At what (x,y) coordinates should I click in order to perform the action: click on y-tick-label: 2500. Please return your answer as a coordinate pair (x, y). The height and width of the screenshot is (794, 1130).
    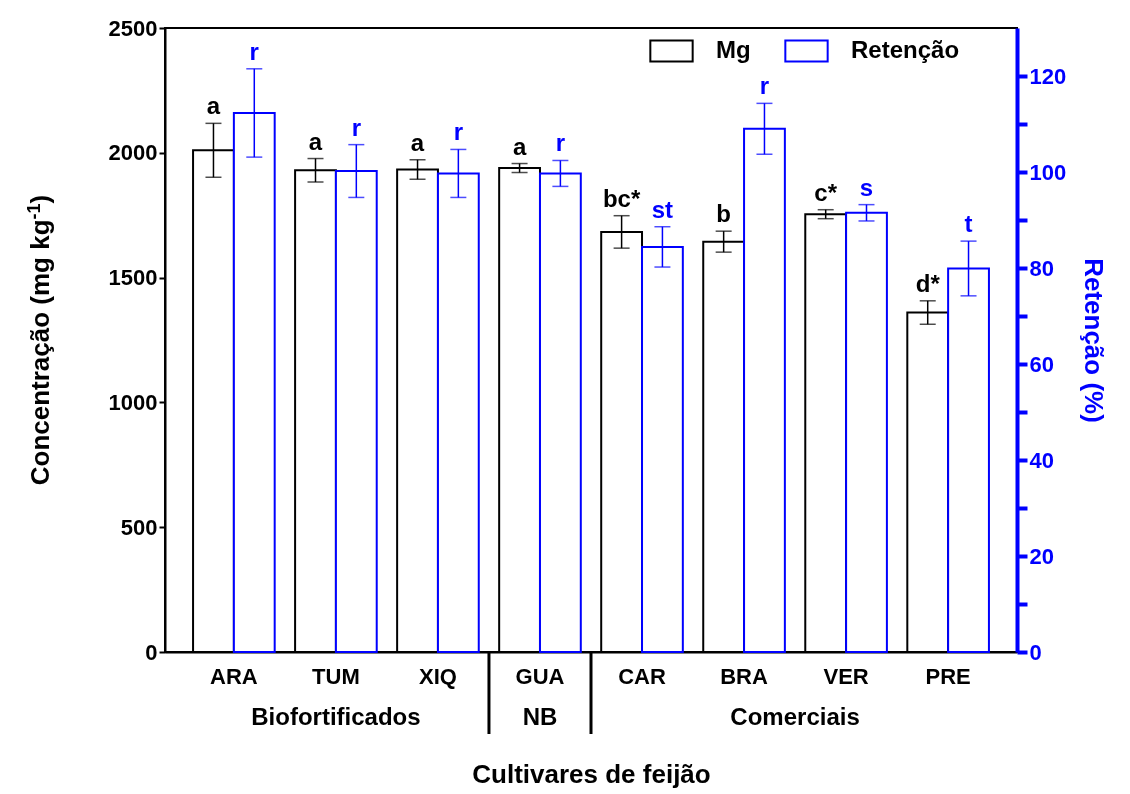
    Looking at the image, I should click on (133, 28).